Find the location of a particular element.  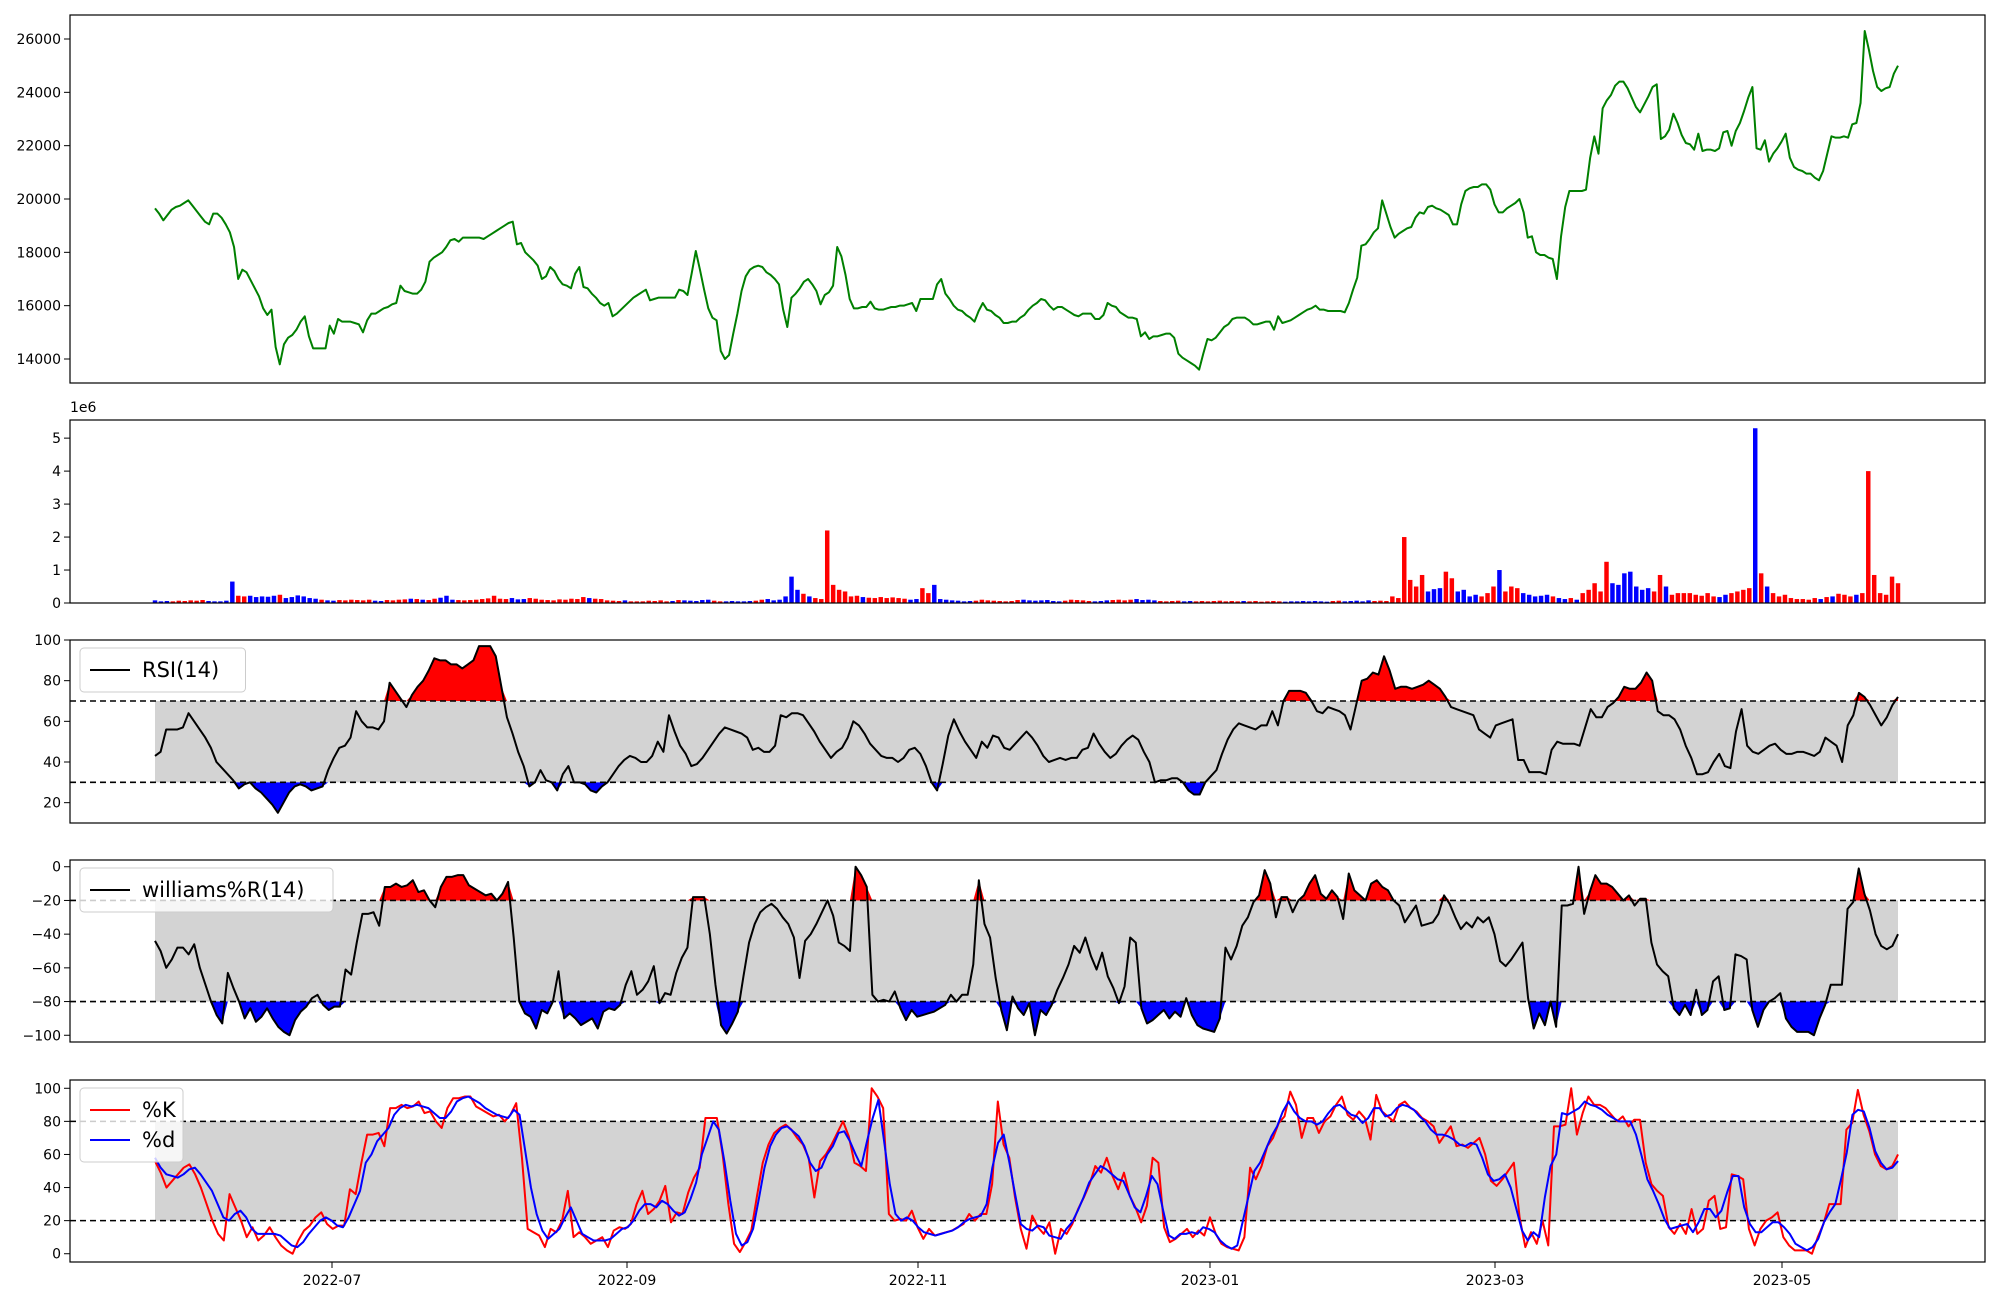

stochastic-neutral-band is located at coordinates (1026, 1171).